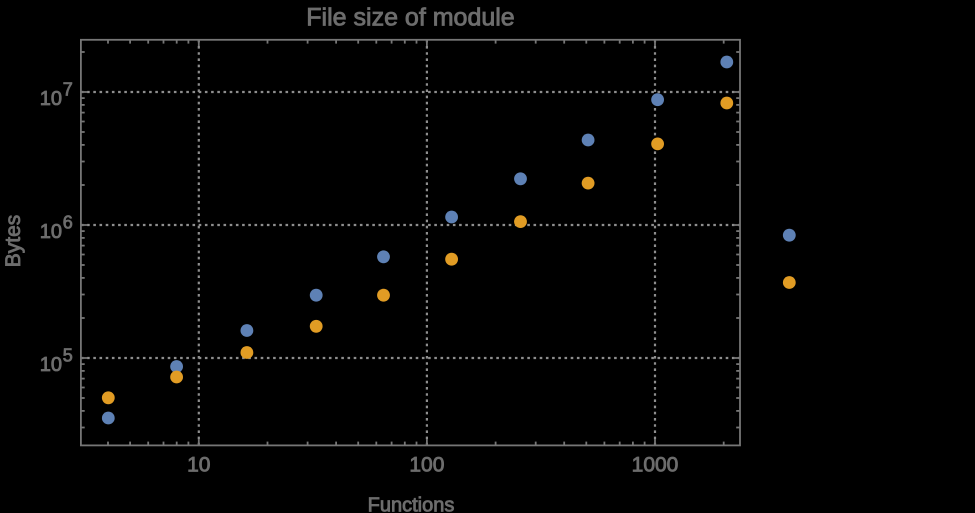 The width and height of the screenshot is (975, 513). I want to click on svg-text: Bytes, so click(13, 241).